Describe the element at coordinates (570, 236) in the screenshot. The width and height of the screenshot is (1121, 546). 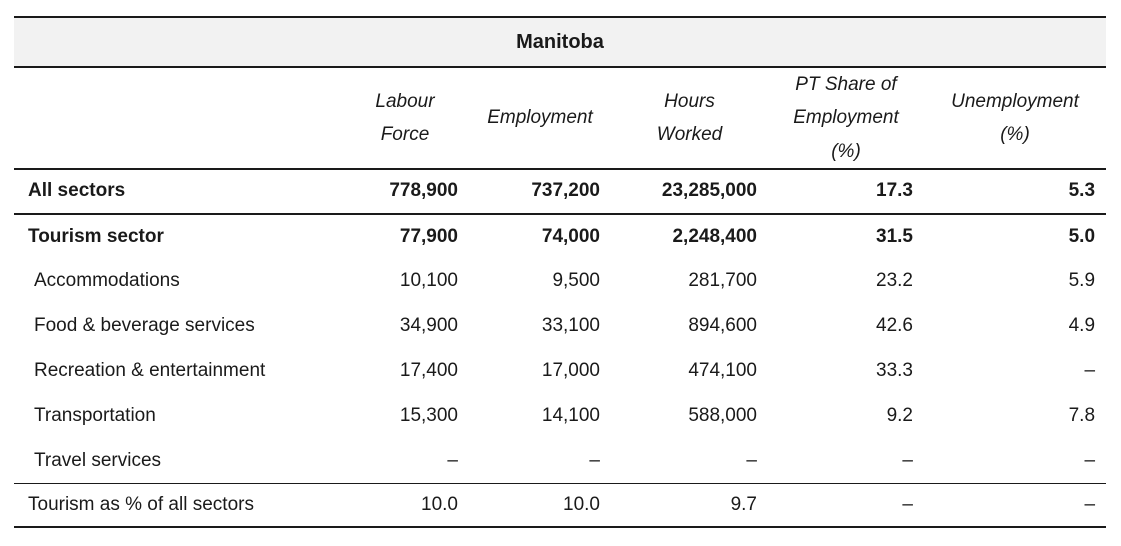
I see `cell-employment: 74,000` at that location.